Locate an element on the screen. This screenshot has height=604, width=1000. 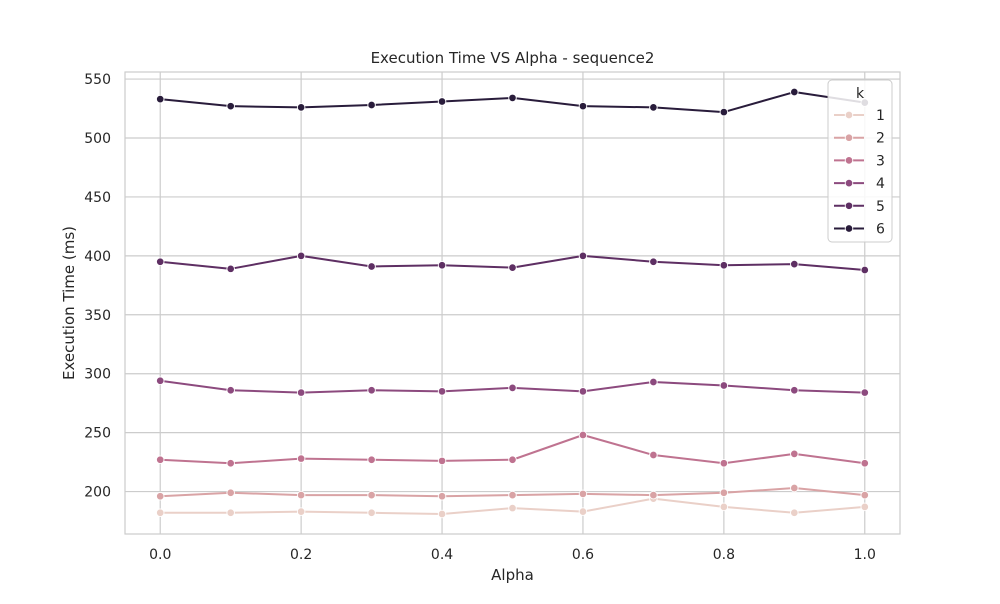
y-tick-label: 450 is located at coordinates (97, 198).